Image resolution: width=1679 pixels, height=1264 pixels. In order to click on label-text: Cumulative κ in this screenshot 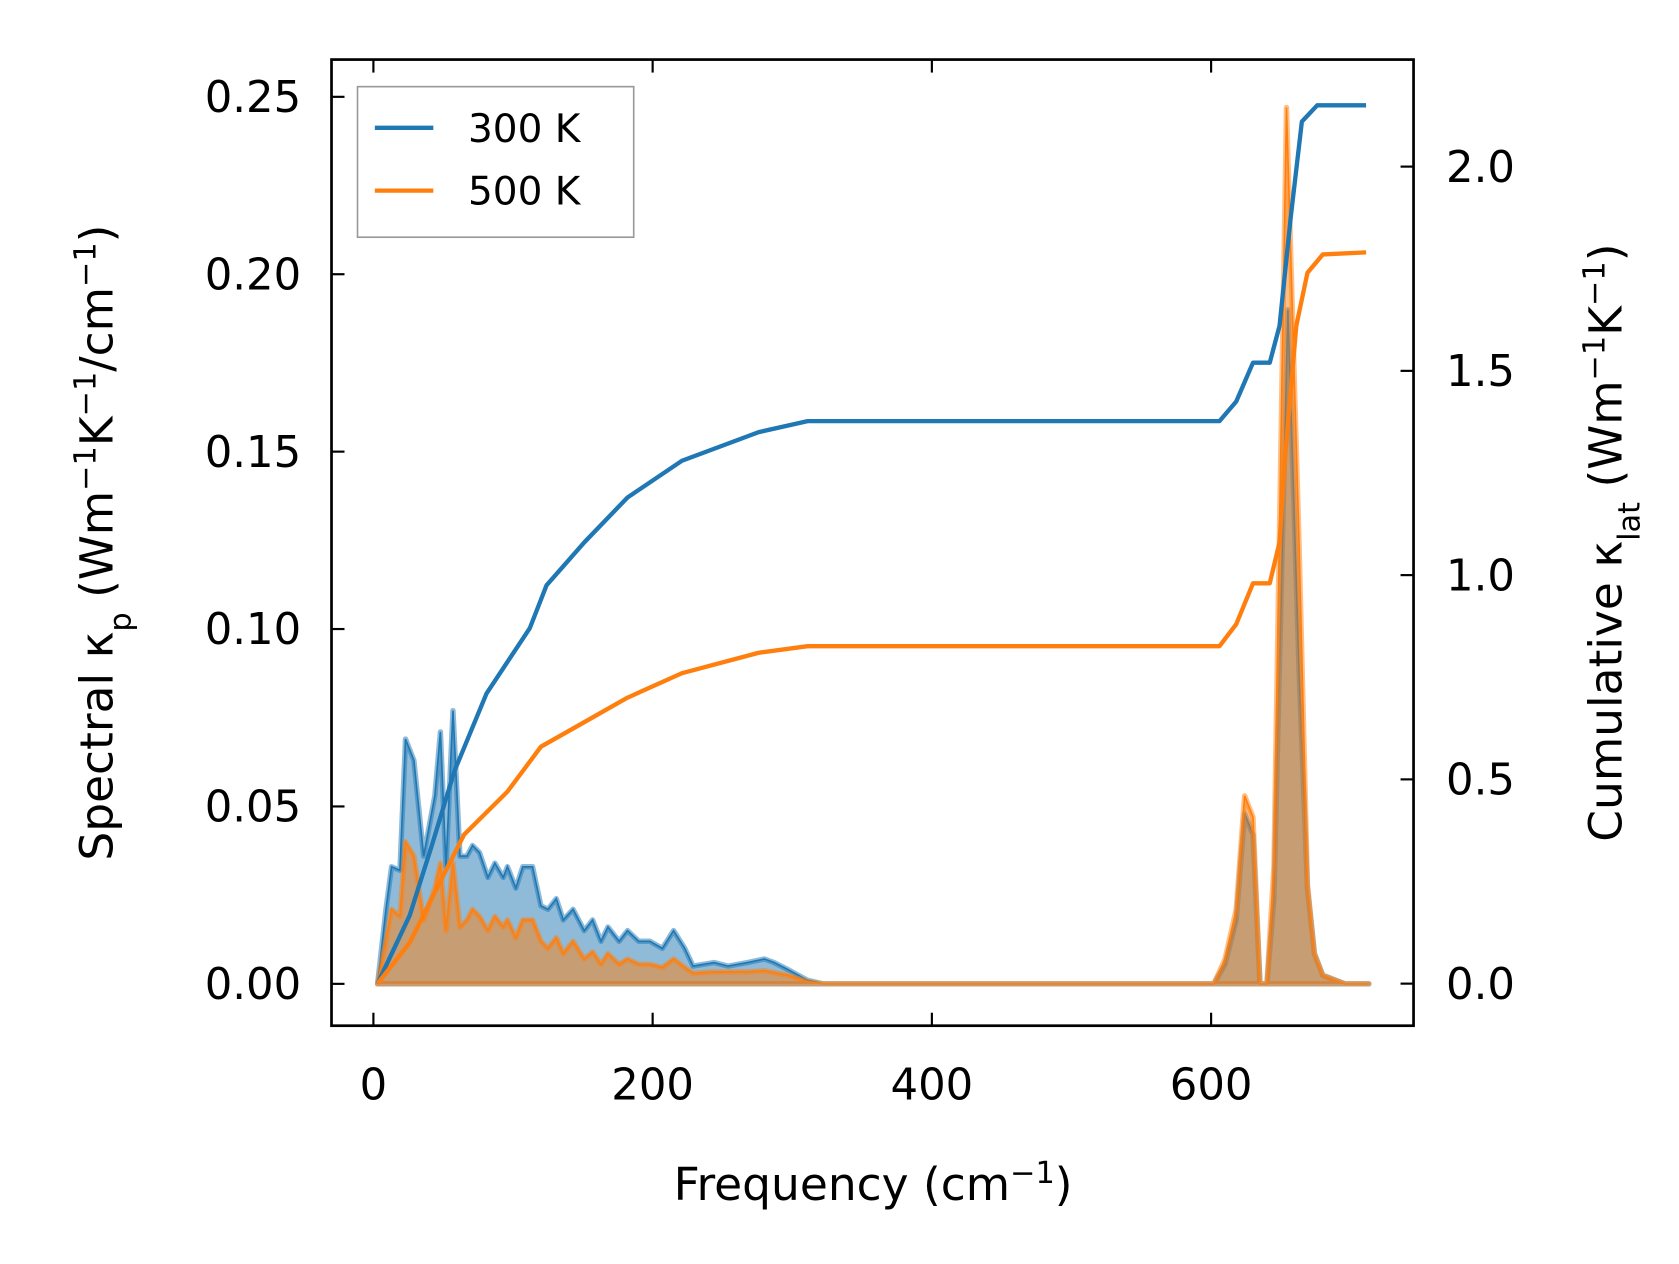, I will do `click(1606, 691)`.